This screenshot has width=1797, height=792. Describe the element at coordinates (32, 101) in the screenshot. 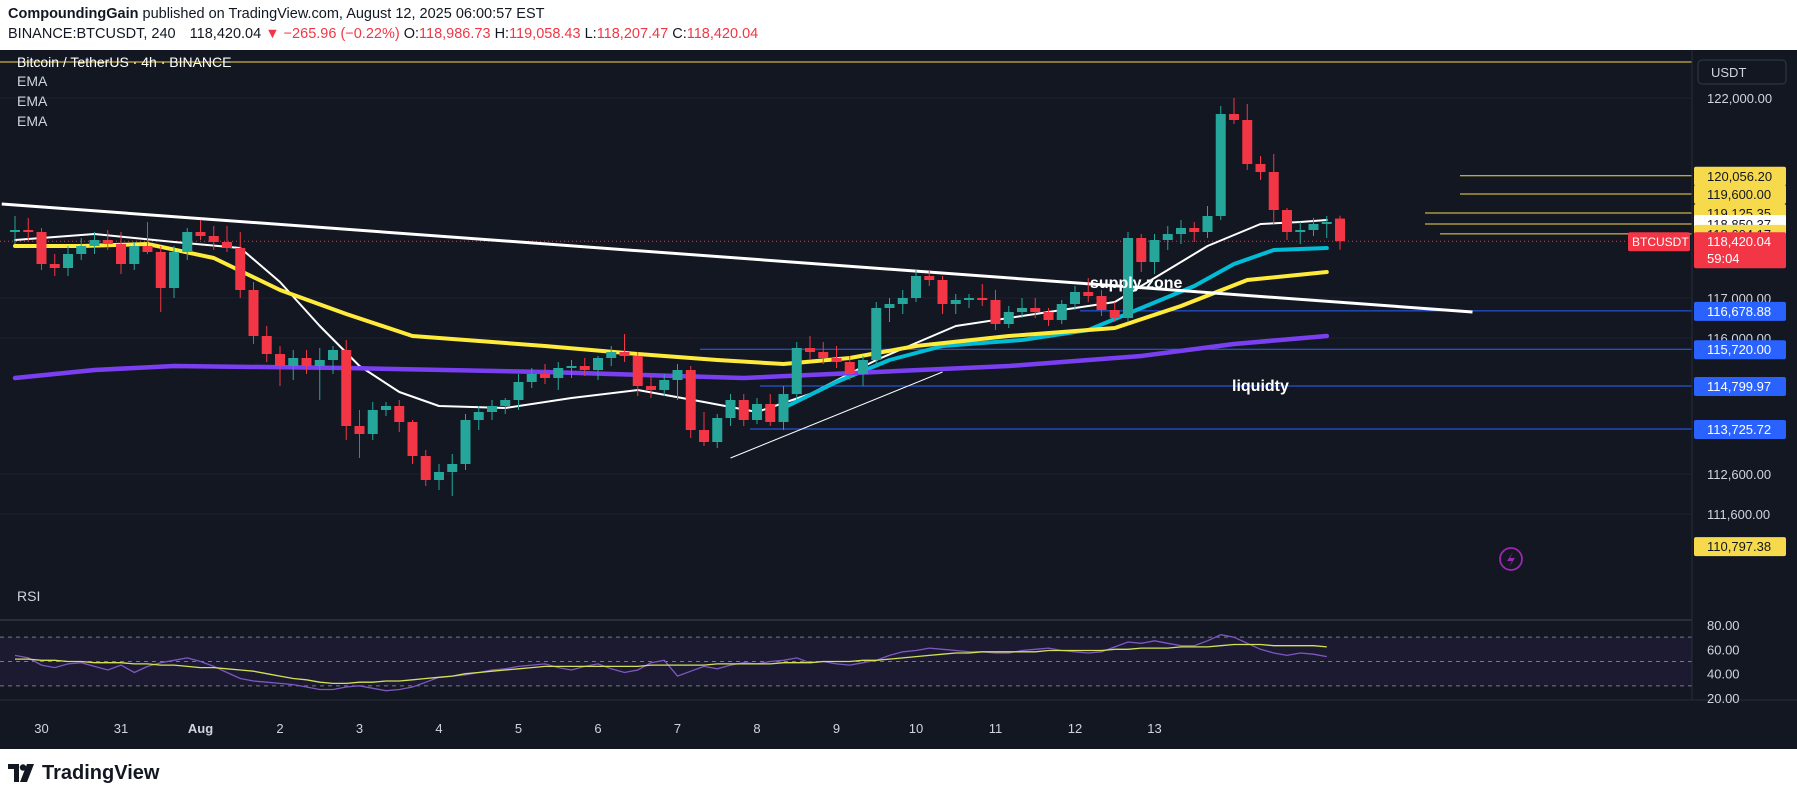

I see `legend-ema-2: EMA` at that location.